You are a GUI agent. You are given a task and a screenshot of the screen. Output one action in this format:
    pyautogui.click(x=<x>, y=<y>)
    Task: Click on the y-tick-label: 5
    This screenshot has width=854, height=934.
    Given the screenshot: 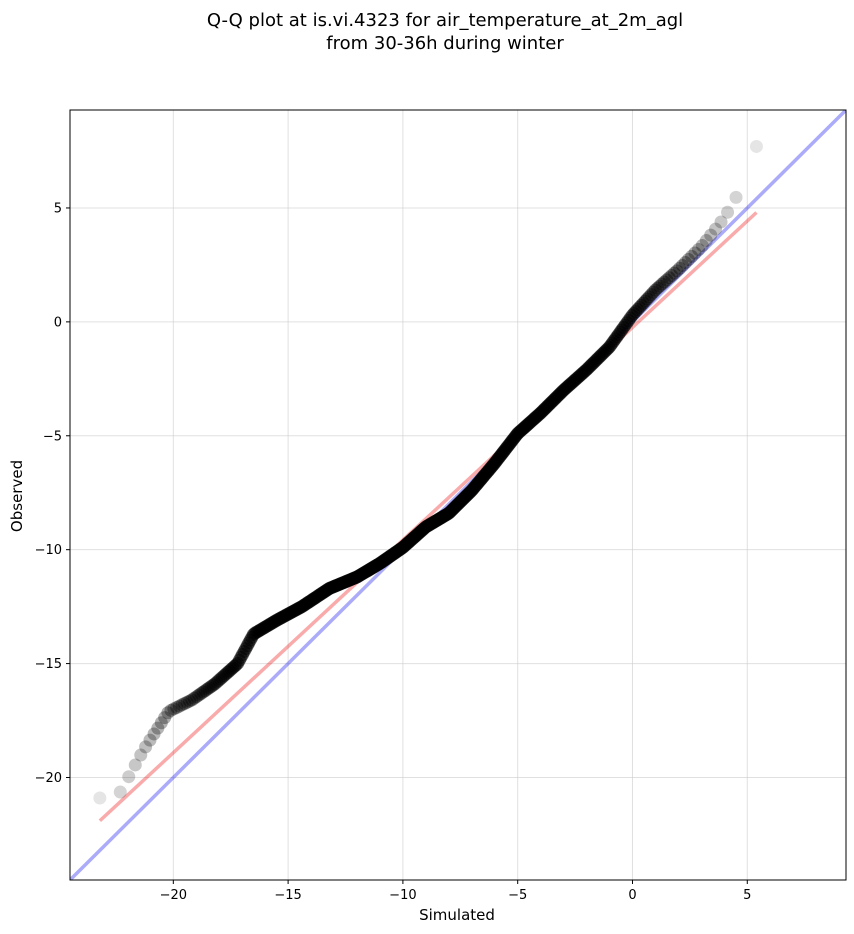 What is the action you would take?
    pyautogui.click(x=58, y=208)
    